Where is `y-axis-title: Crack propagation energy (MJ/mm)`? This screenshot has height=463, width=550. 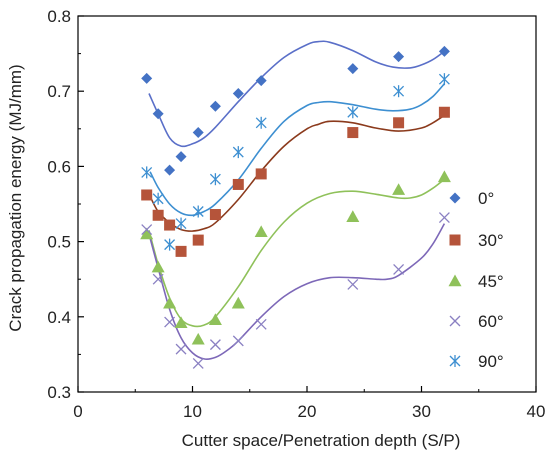
y-axis-title: Crack propagation energy (MJ/mm) is located at coordinates (15, 197).